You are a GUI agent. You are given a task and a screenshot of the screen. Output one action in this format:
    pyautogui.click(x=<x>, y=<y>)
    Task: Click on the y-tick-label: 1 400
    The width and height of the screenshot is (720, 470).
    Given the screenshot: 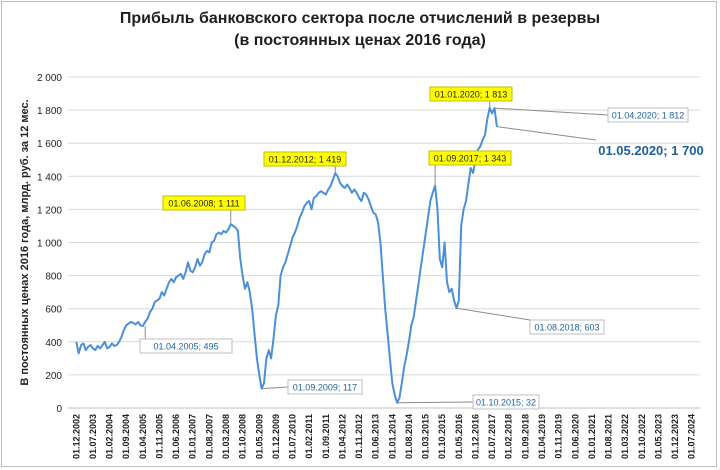 What is the action you would take?
    pyautogui.click(x=49, y=177)
    